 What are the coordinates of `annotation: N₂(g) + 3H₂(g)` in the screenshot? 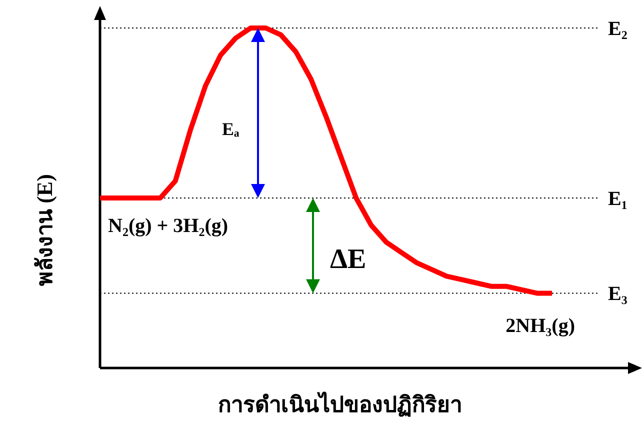 It's located at (168, 226).